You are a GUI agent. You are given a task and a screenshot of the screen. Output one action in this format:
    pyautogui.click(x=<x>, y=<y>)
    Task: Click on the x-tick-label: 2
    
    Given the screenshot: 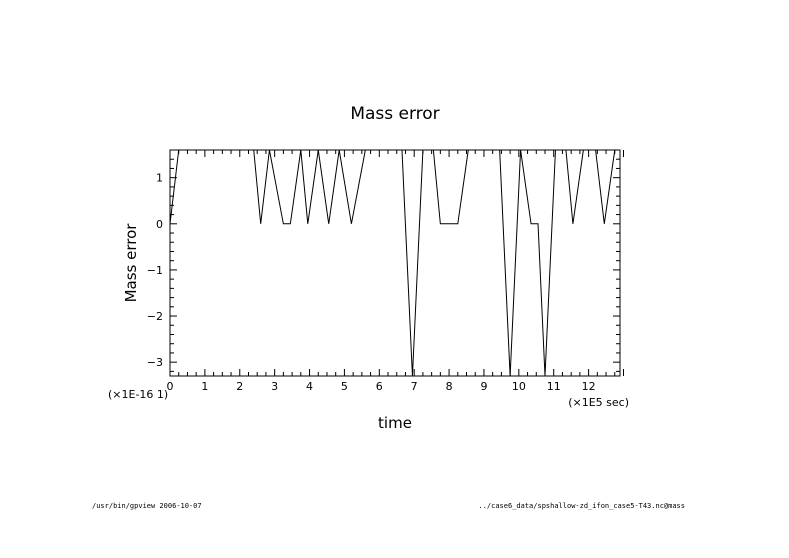 What is the action you would take?
    pyautogui.click(x=239, y=386)
    